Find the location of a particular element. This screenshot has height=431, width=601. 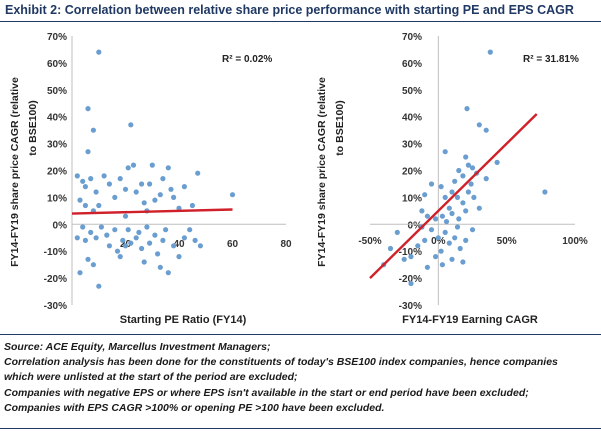

y-tick-label: -10% is located at coordinates (55, 252).